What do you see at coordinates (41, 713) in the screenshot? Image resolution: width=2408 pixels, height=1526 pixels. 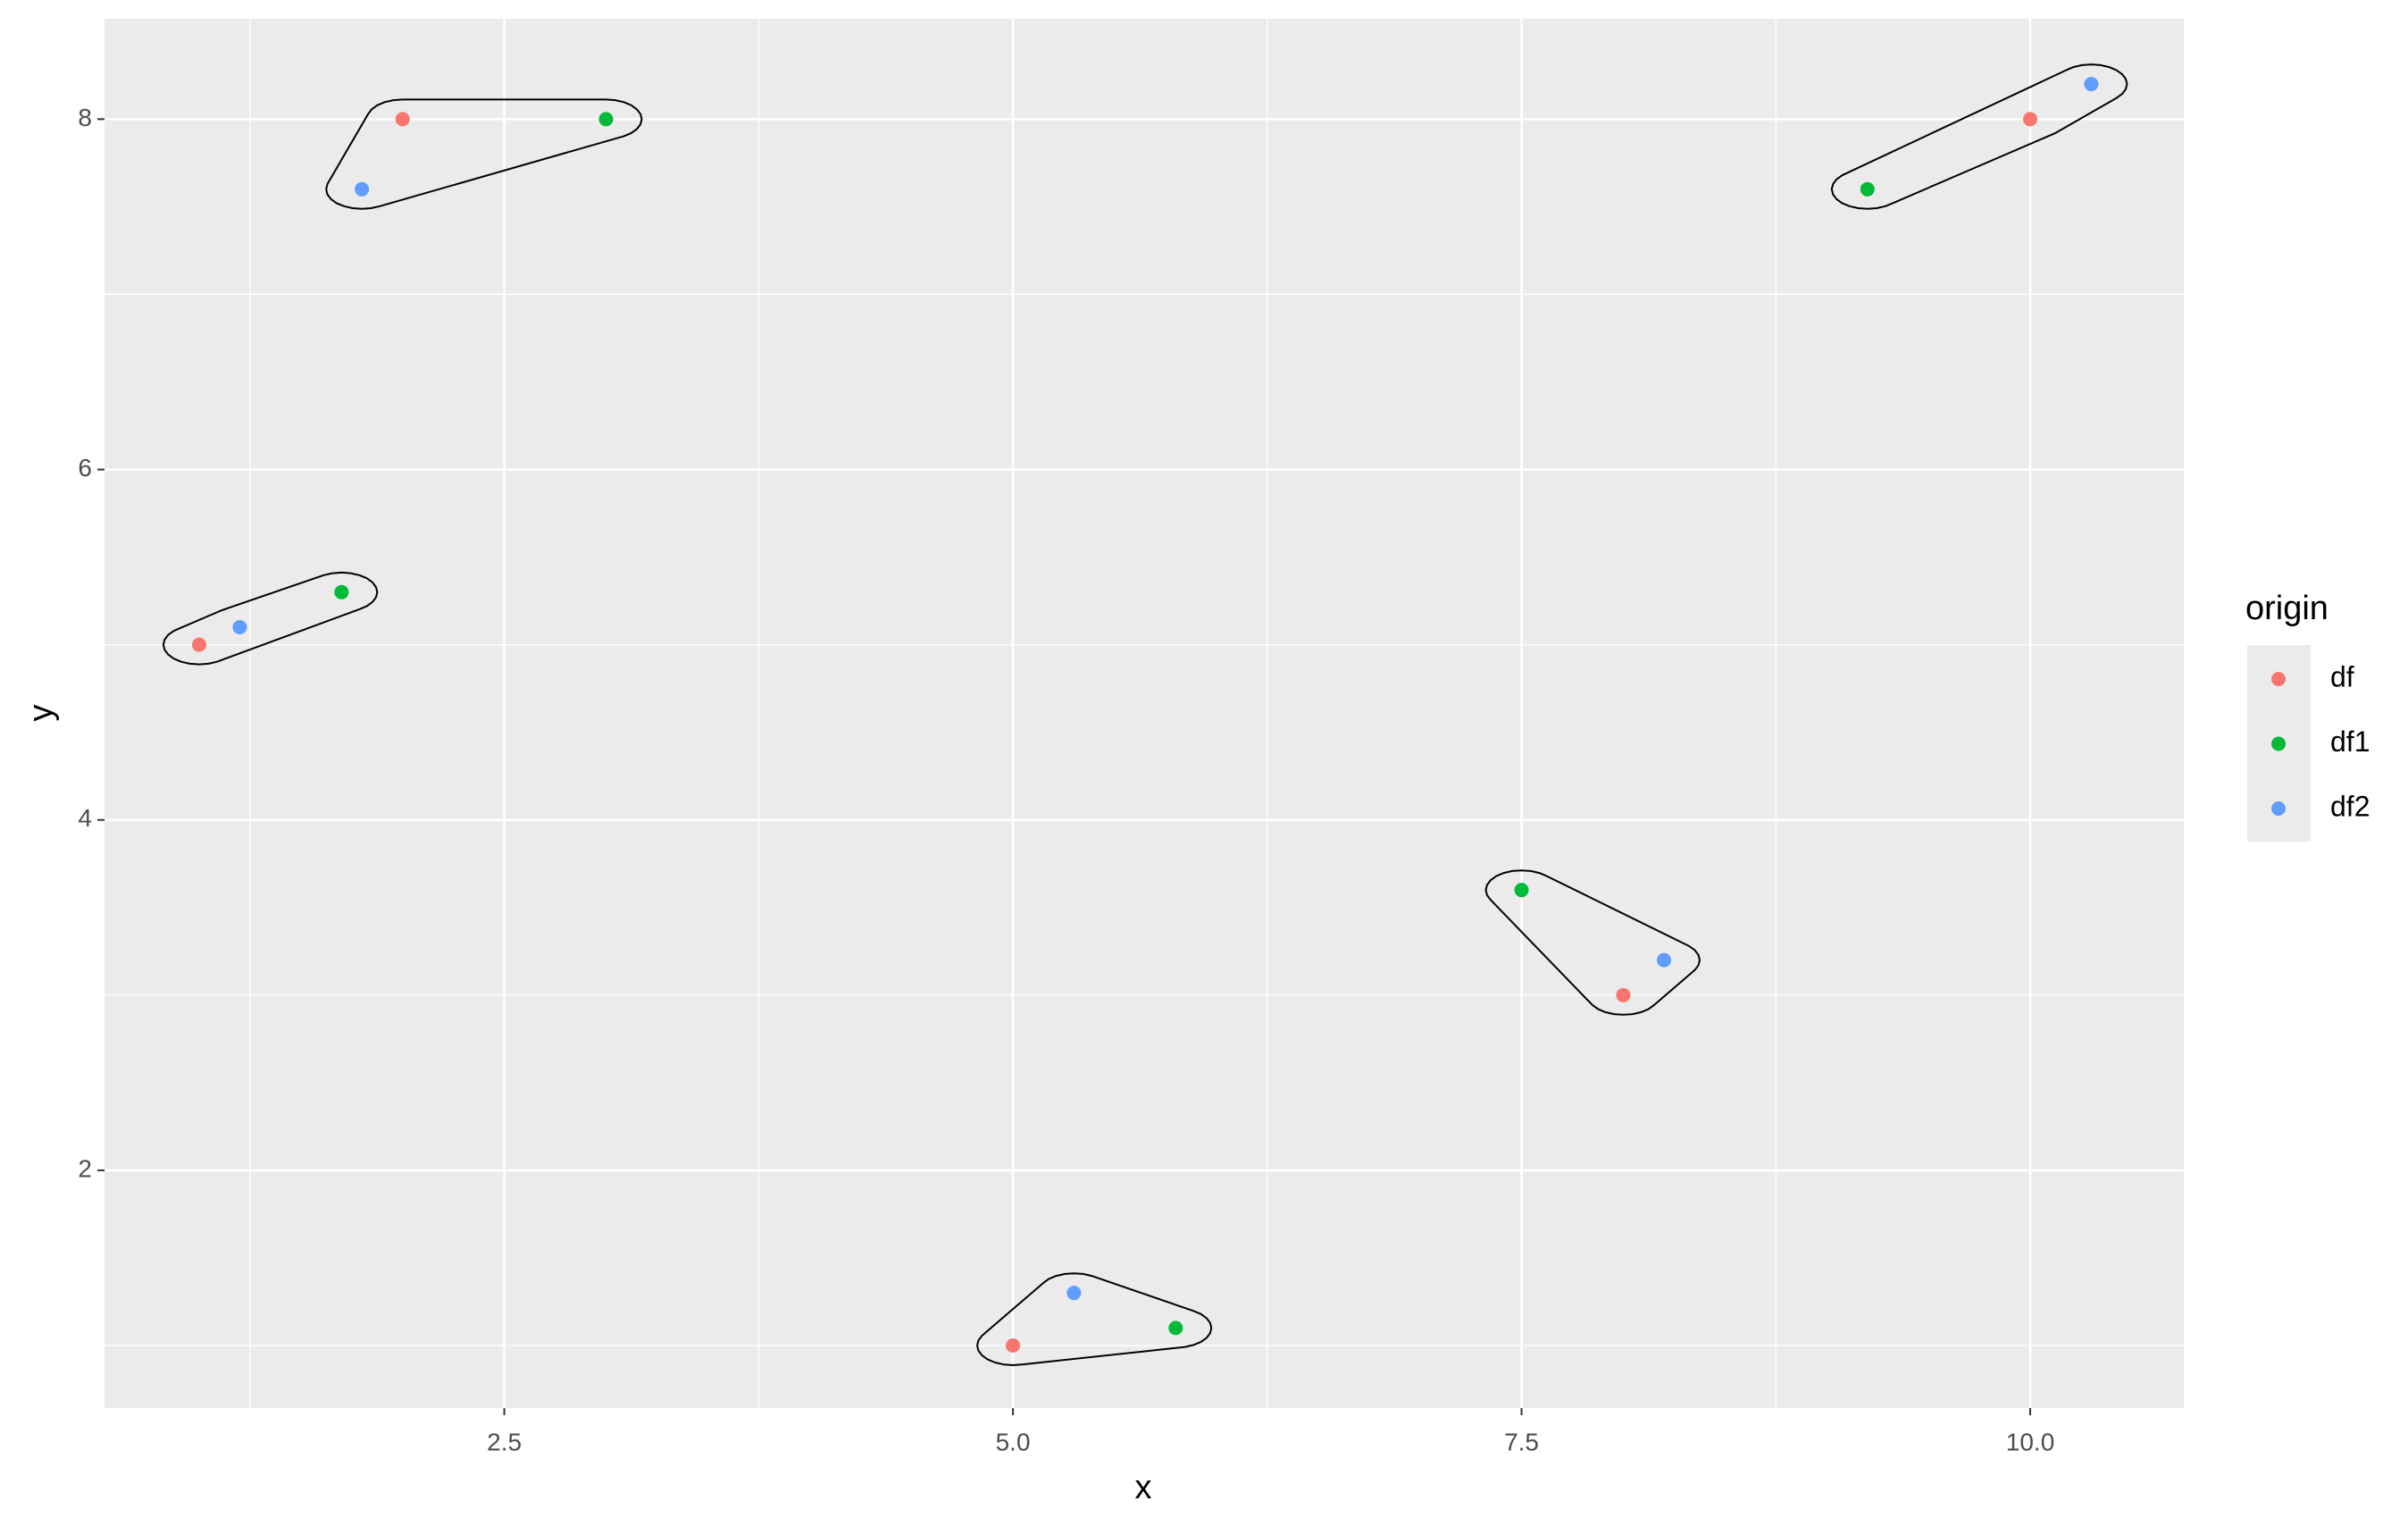 I see `y-axis-title: y` at bounding box center [41, 713].